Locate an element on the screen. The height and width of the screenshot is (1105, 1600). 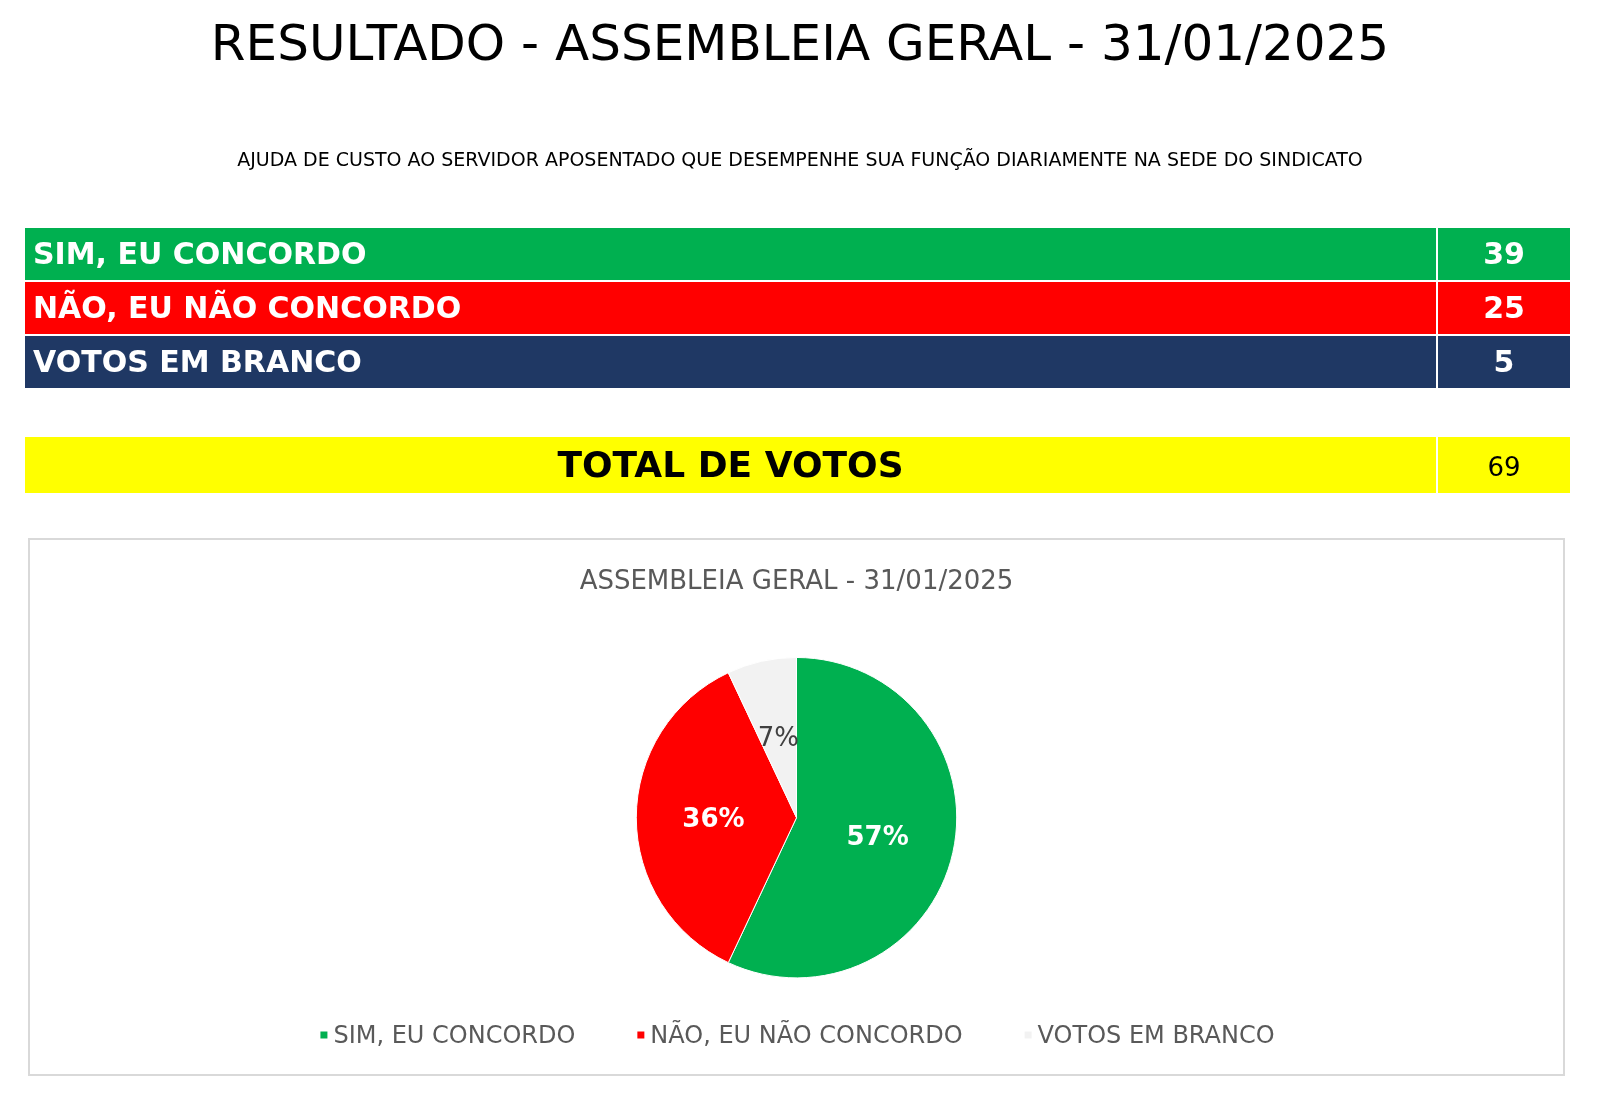
text: TOTAL DE VOTOS is located at coordinates (731, 465).